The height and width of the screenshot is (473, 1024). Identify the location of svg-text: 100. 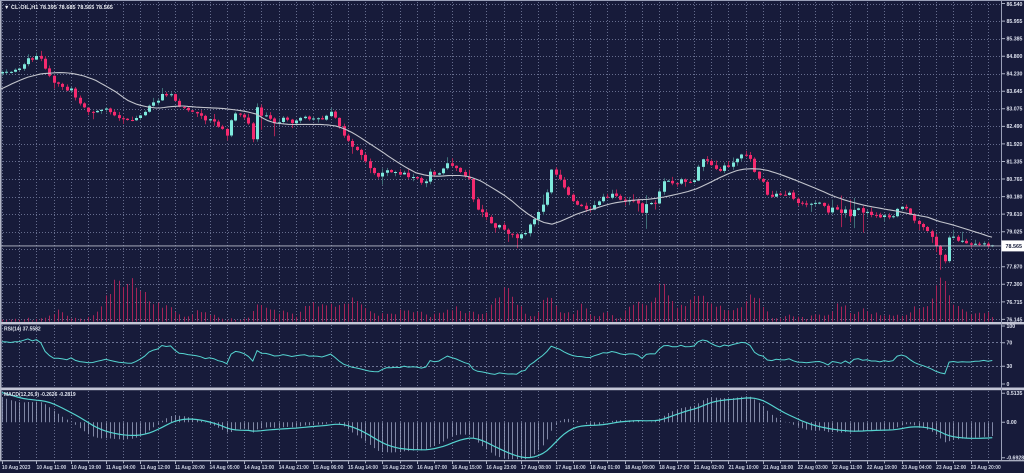
(1011, 327).